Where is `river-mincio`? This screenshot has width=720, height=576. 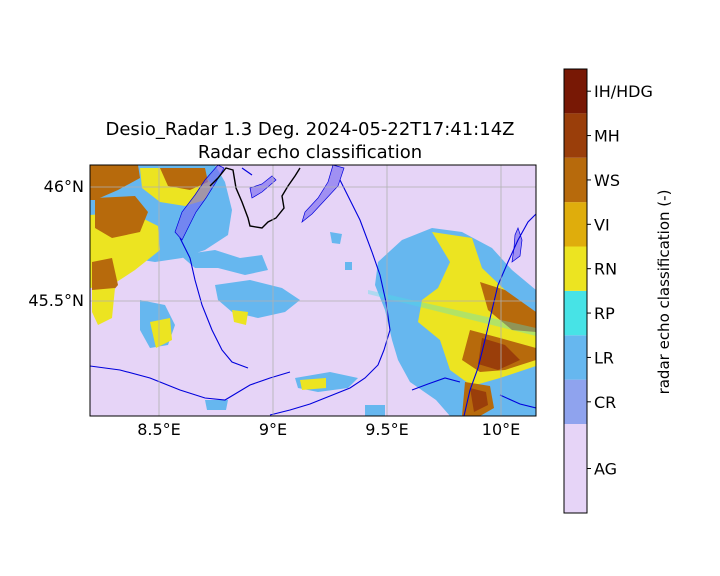
river-mincio is located at coordinates (517, 401).